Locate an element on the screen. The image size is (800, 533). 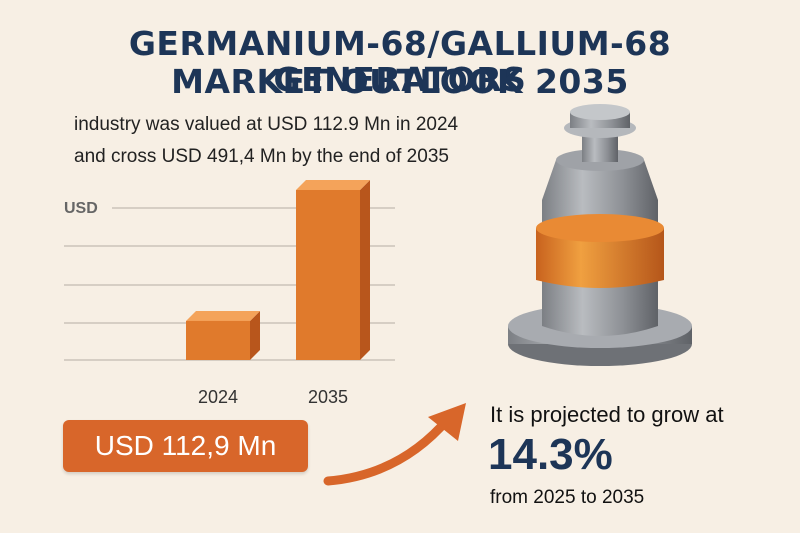
x-tick-label: 2035 is located at coordinates (328, 397).